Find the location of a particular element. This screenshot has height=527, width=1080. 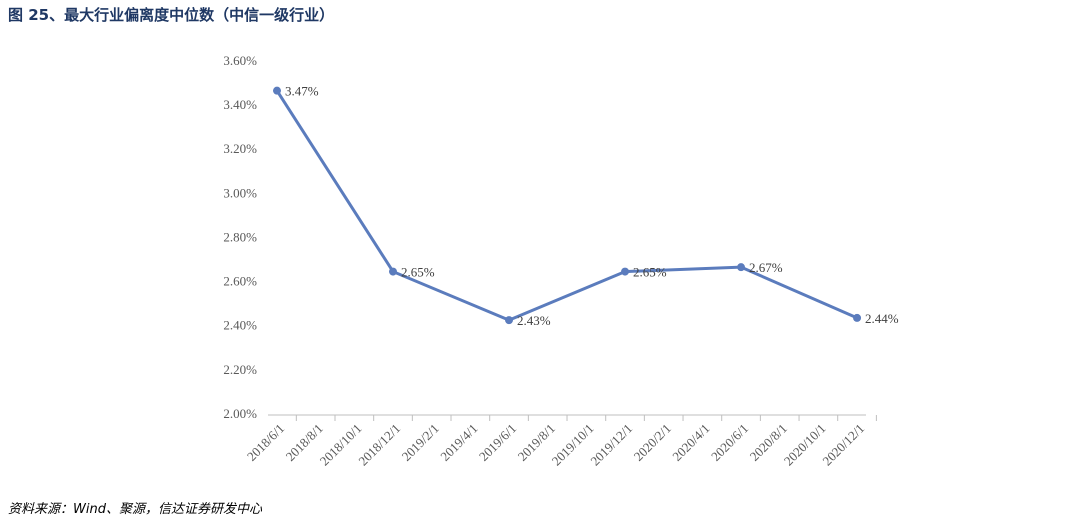

x-tick-label: 2018/6/1 is located at coordinates (265, 442).